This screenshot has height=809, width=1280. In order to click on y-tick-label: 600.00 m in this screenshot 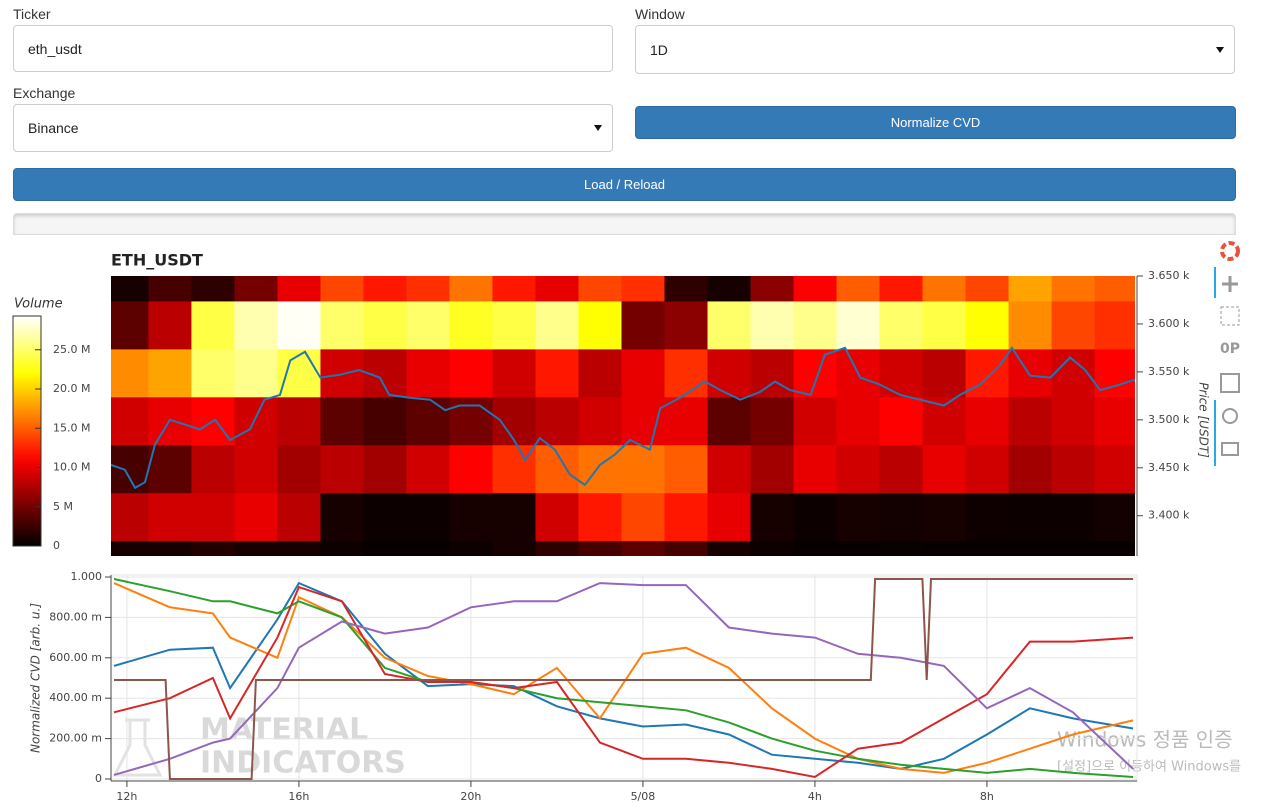, I will do `click(75, 657)`.